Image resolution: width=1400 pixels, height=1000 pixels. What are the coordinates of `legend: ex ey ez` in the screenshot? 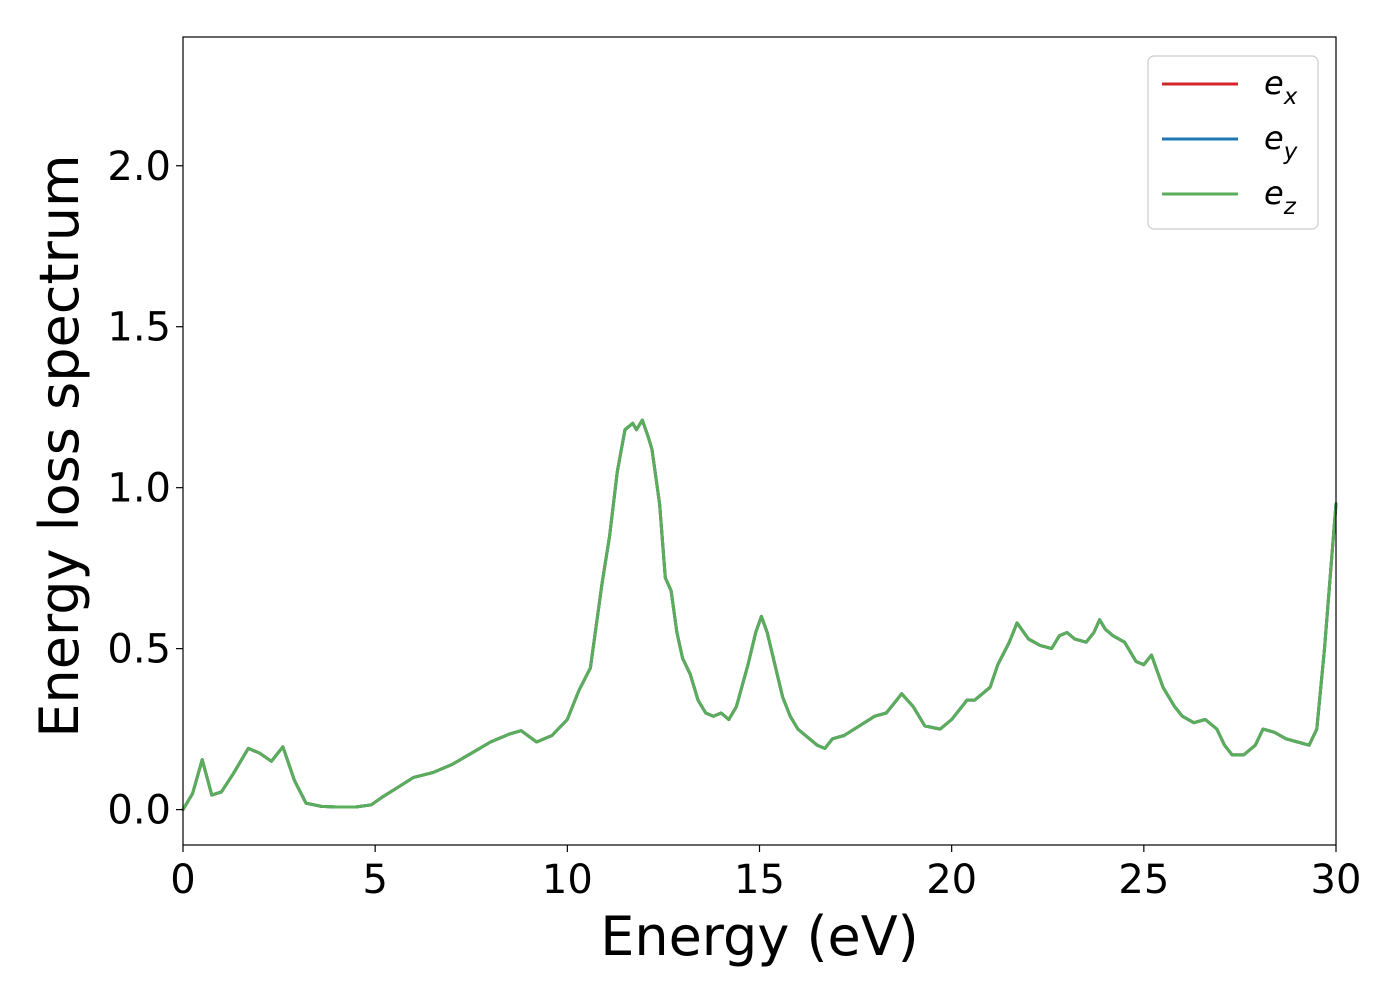 It's located at (1233, 142).